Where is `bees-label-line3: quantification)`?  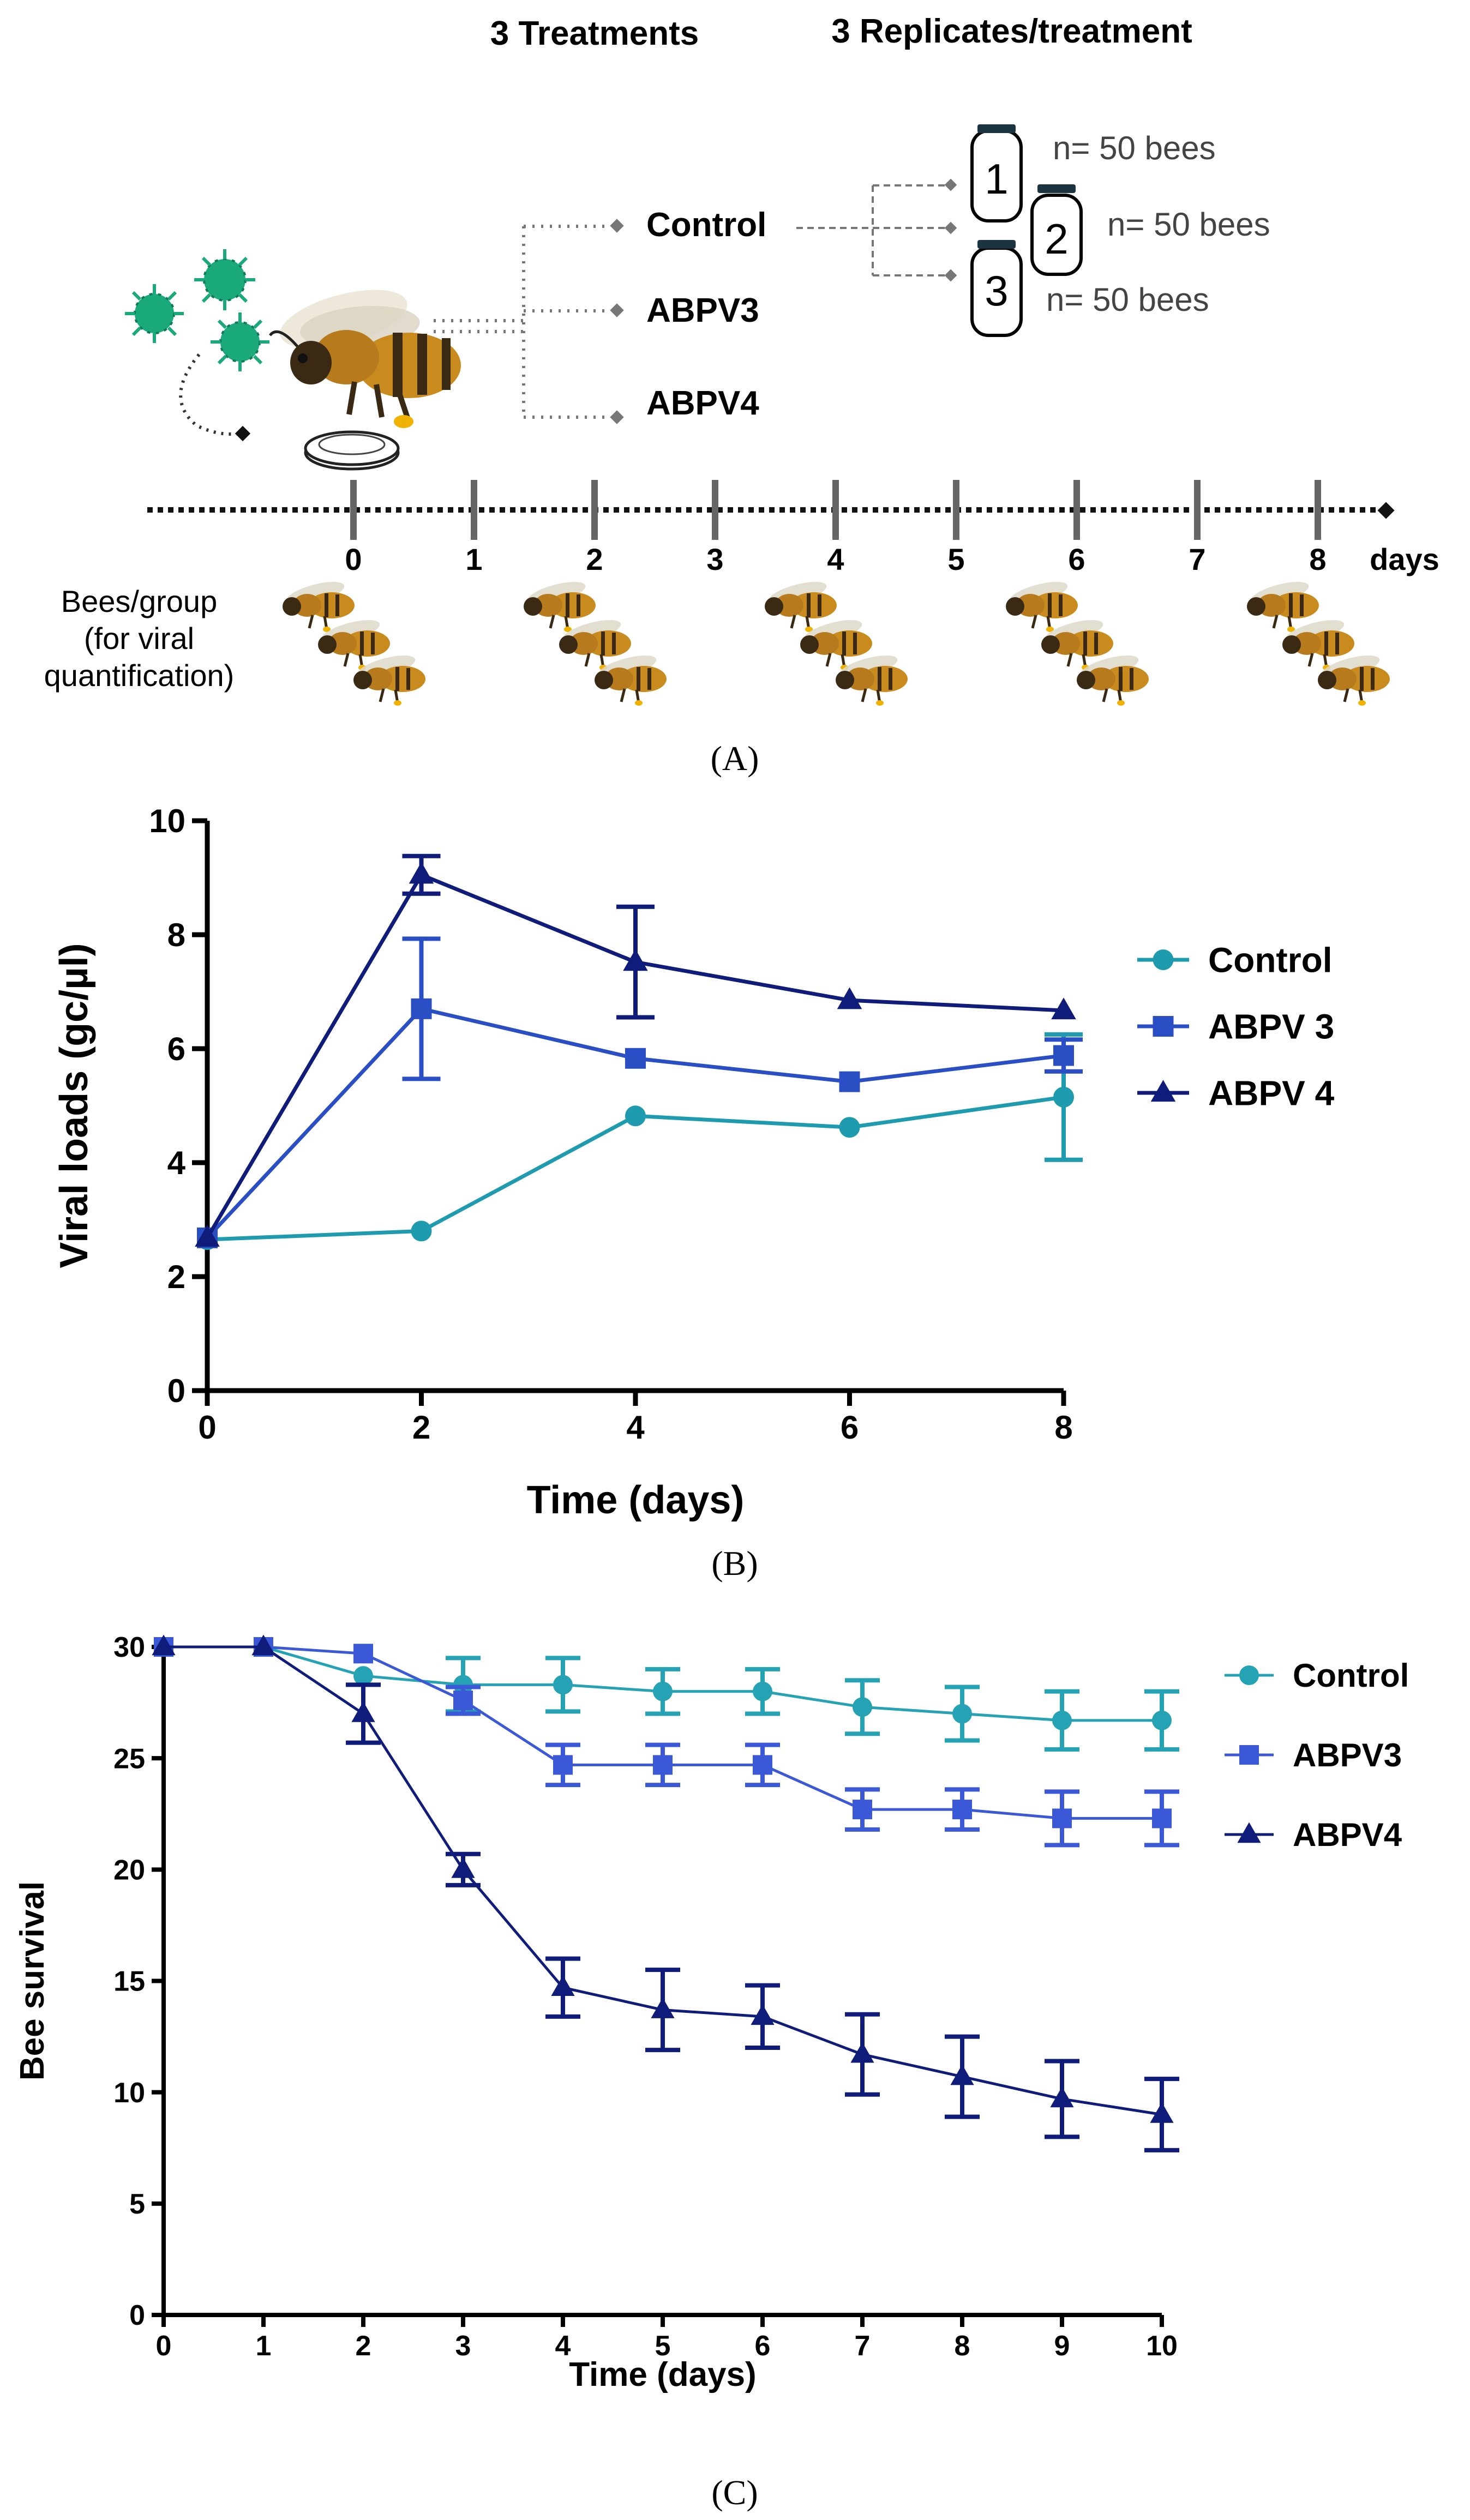
bees-label-line3: quantification) is located at coordinates (139, 675).